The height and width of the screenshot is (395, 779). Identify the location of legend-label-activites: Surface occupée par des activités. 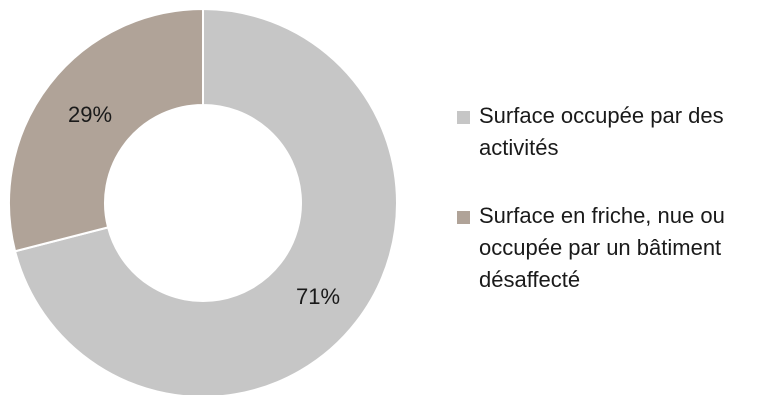
(601, 131).